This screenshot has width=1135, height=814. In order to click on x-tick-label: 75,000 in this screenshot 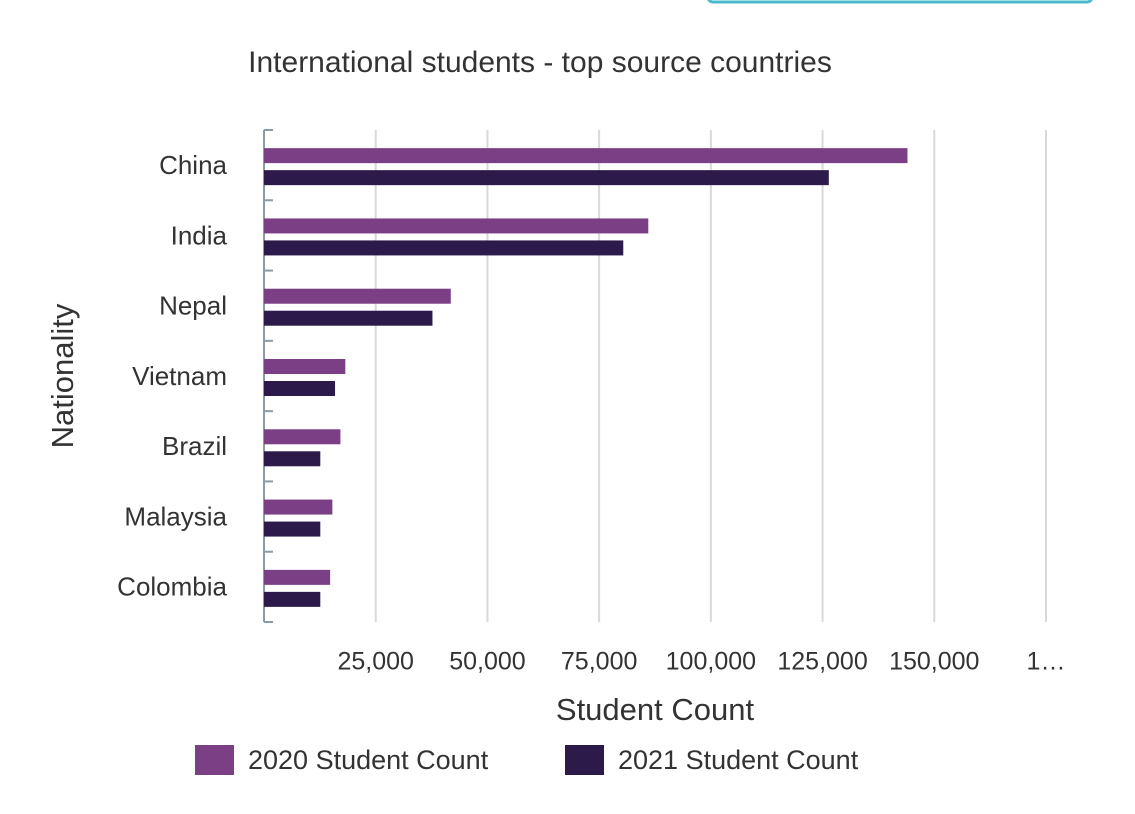, I will do `click(599, 662)`.